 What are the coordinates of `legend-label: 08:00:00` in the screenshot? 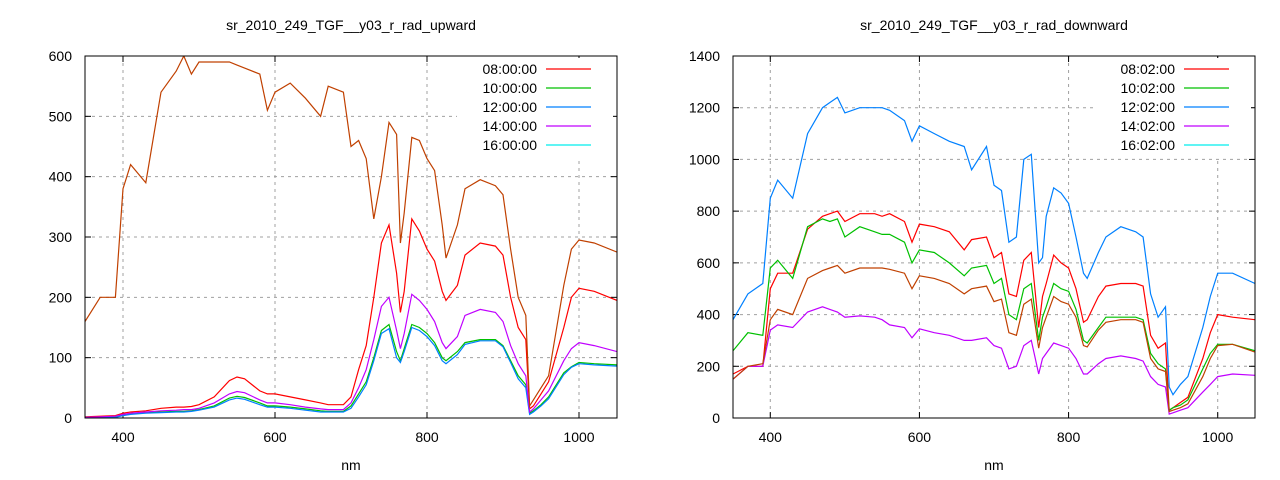 It's located at (510, 69).